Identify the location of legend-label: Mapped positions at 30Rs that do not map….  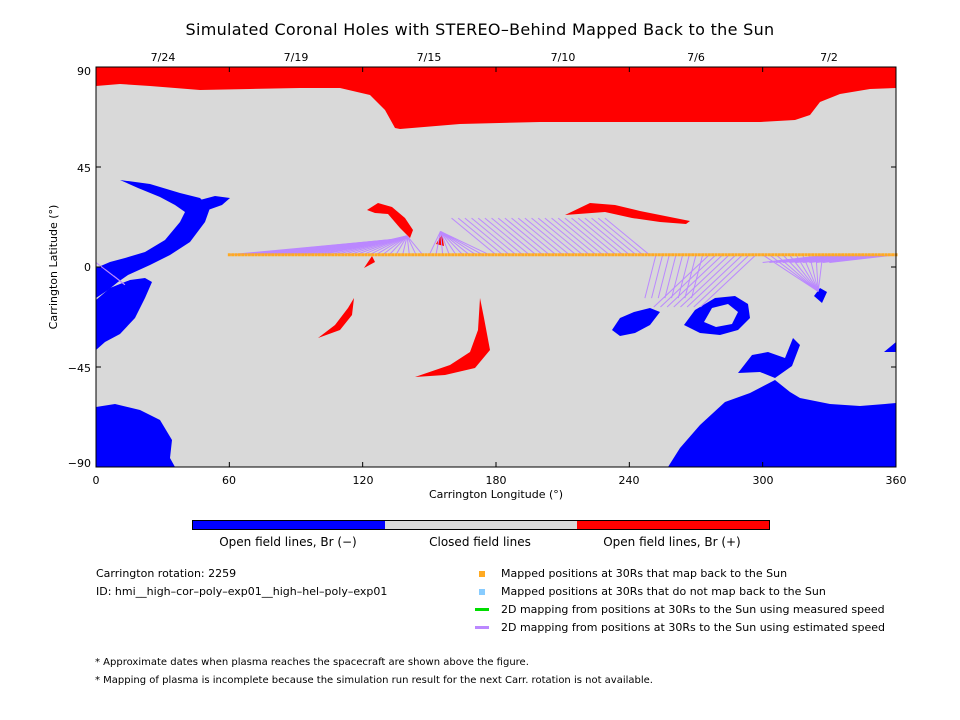
(663, 591).